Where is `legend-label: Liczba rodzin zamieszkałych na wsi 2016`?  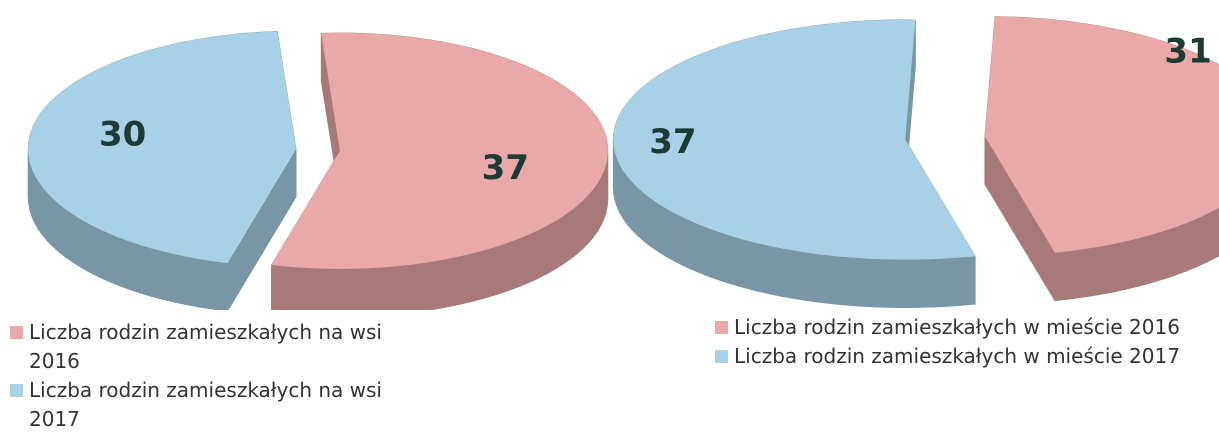
legend-label: Liczba rodzin zamieszkałych na wsi 2016 is located at coordinates (205, 346).